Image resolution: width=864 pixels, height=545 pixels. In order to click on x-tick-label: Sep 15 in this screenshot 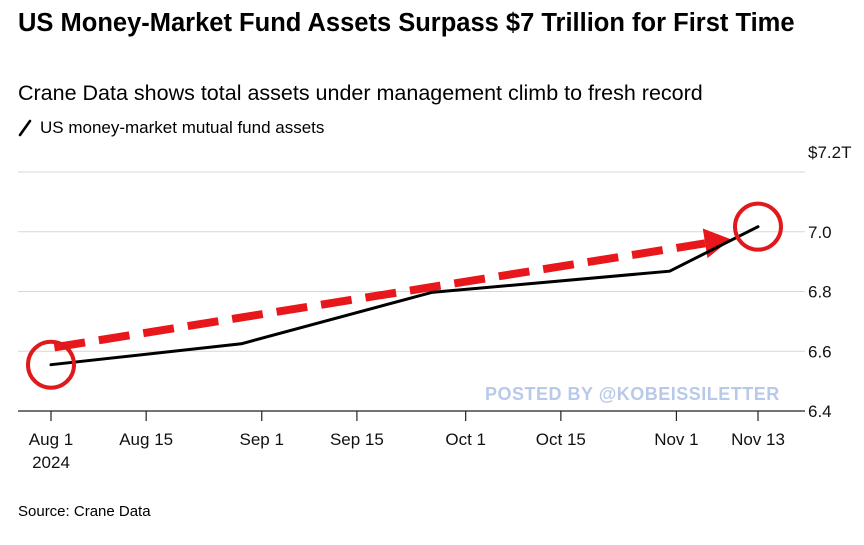, I will do `click(357, 439)`.